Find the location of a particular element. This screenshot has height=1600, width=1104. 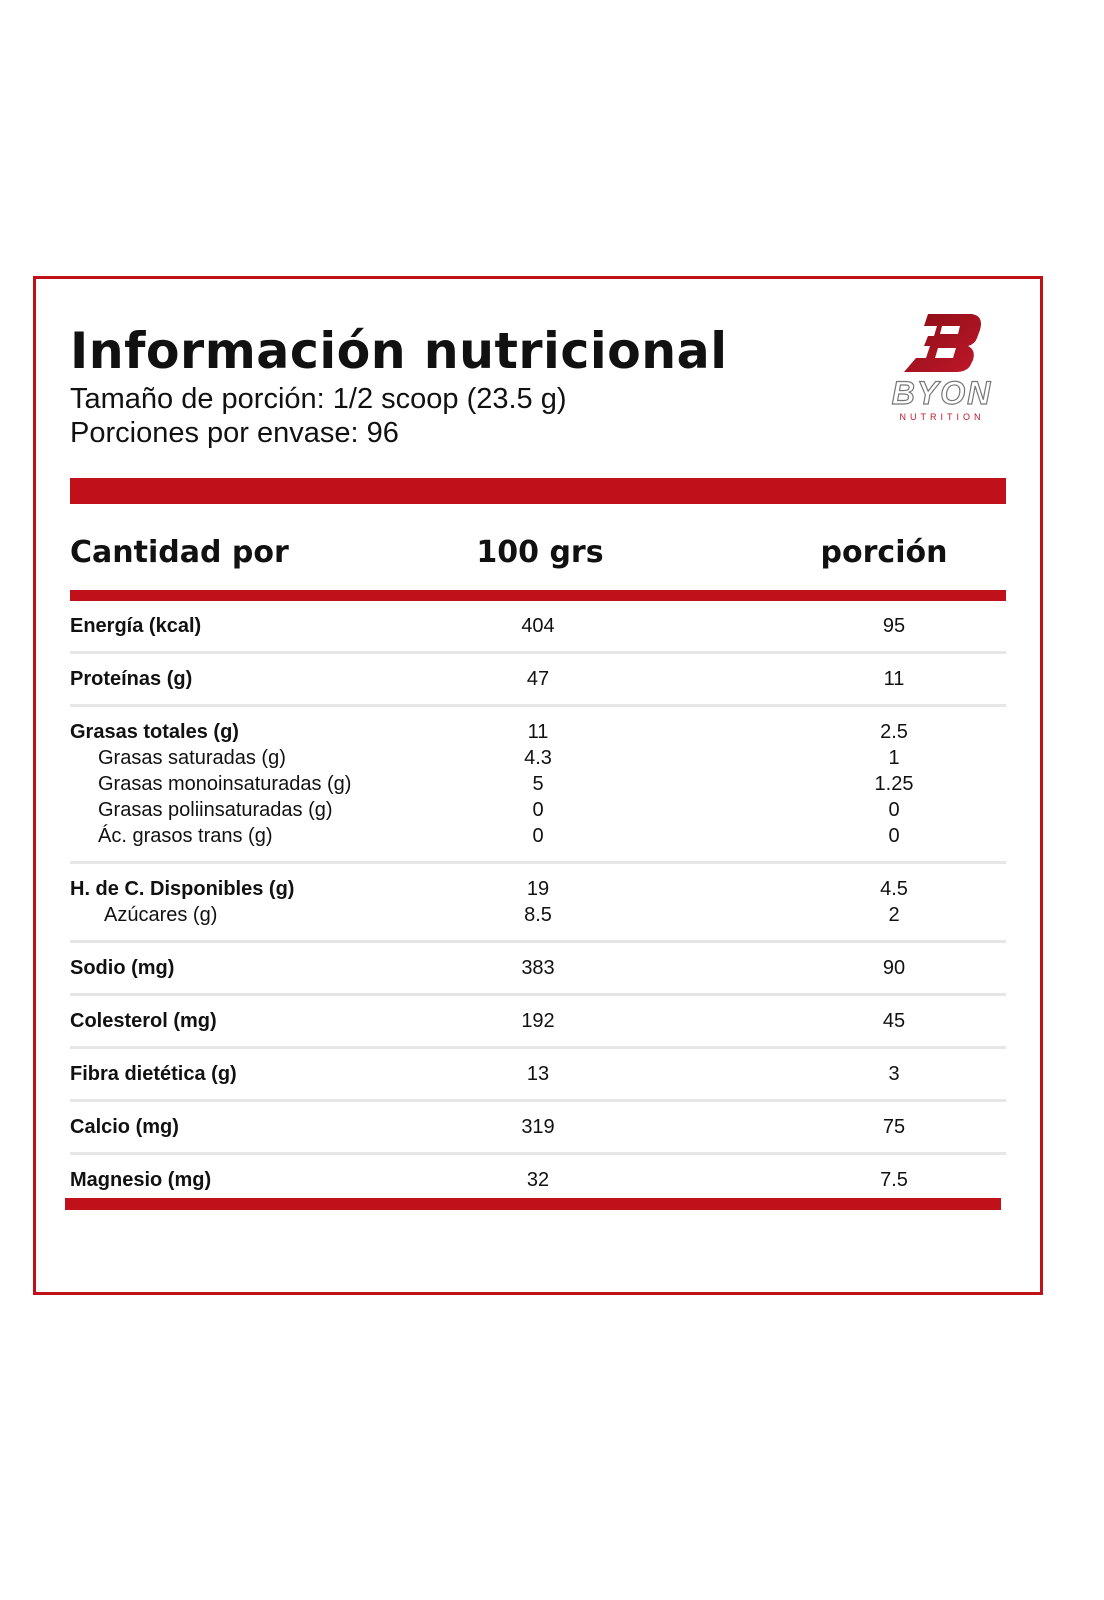

value-per-100g: 47 is located at coordinates (538, 679).